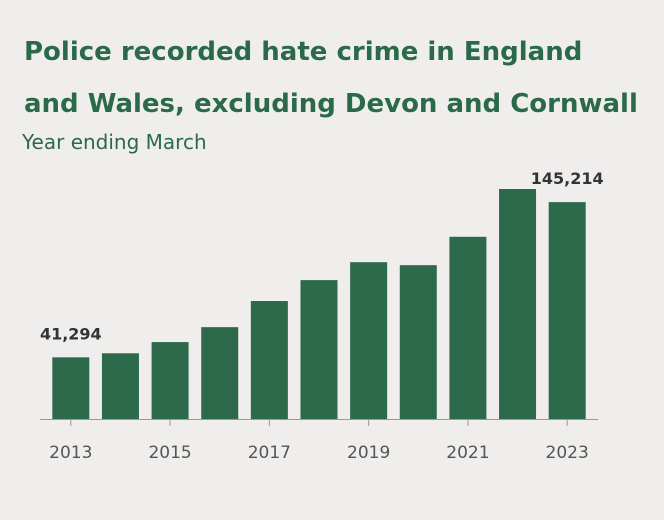 Image resolution: width=664 pixels, height=520 pixels. Describe the element at coordinates (567, 453) in the screenshot. I see `x-tick-label: 2023` at that location.